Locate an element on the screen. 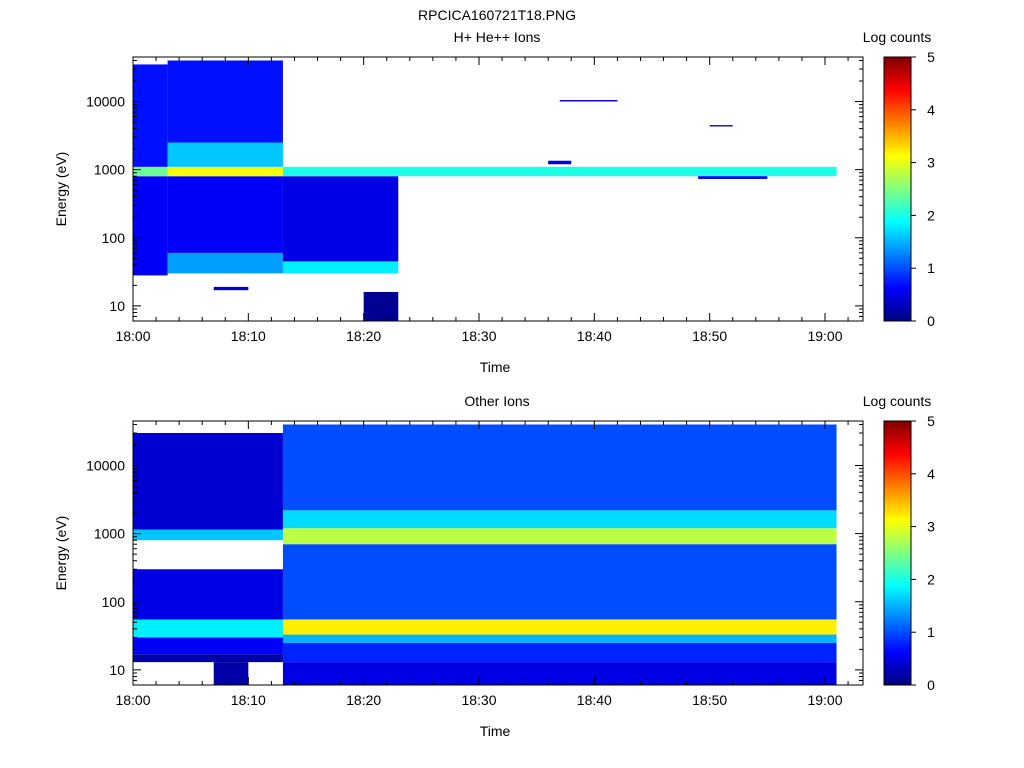 Image resolution: width=1024 pixels, height=768 pixels. figure-title: RPCICA160721T18.PNG is located at coordinates (497, 15).